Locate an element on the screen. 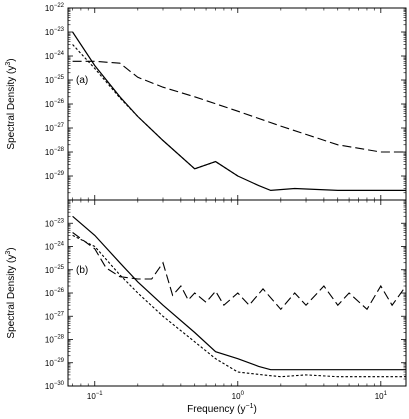  y-axis-tick-labels: 10−30 10−29 10−28 10−27 10−26 10−25 10−24 10−23 is located at coordinates (55, 304).